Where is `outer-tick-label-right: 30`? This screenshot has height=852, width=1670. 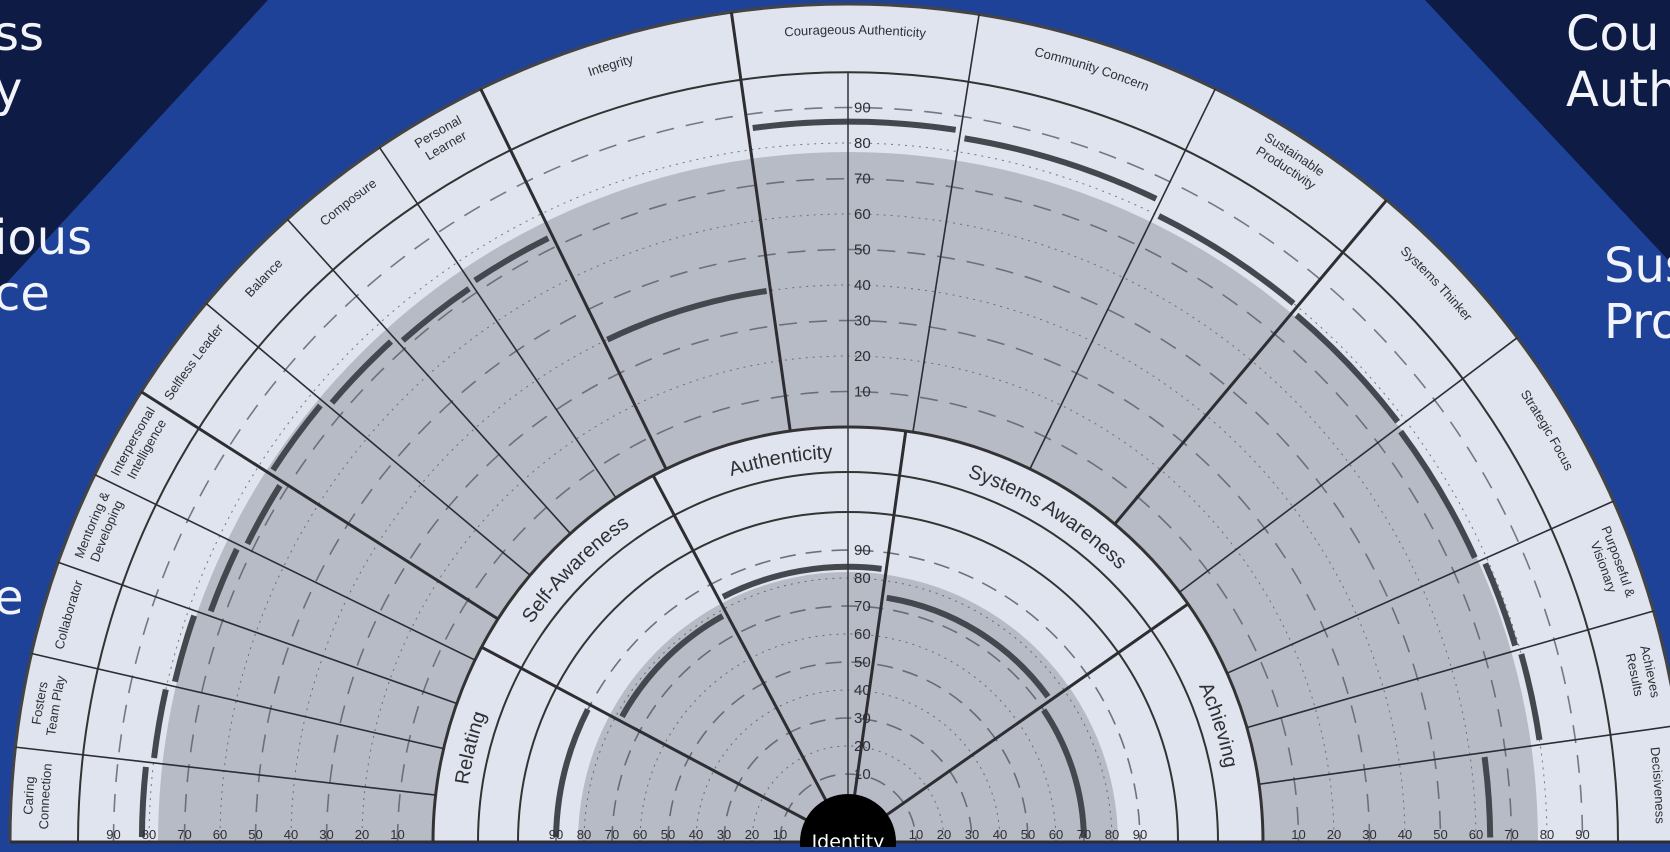 outer-tick-label-right: 30 is located at coordinates (1369, 834).